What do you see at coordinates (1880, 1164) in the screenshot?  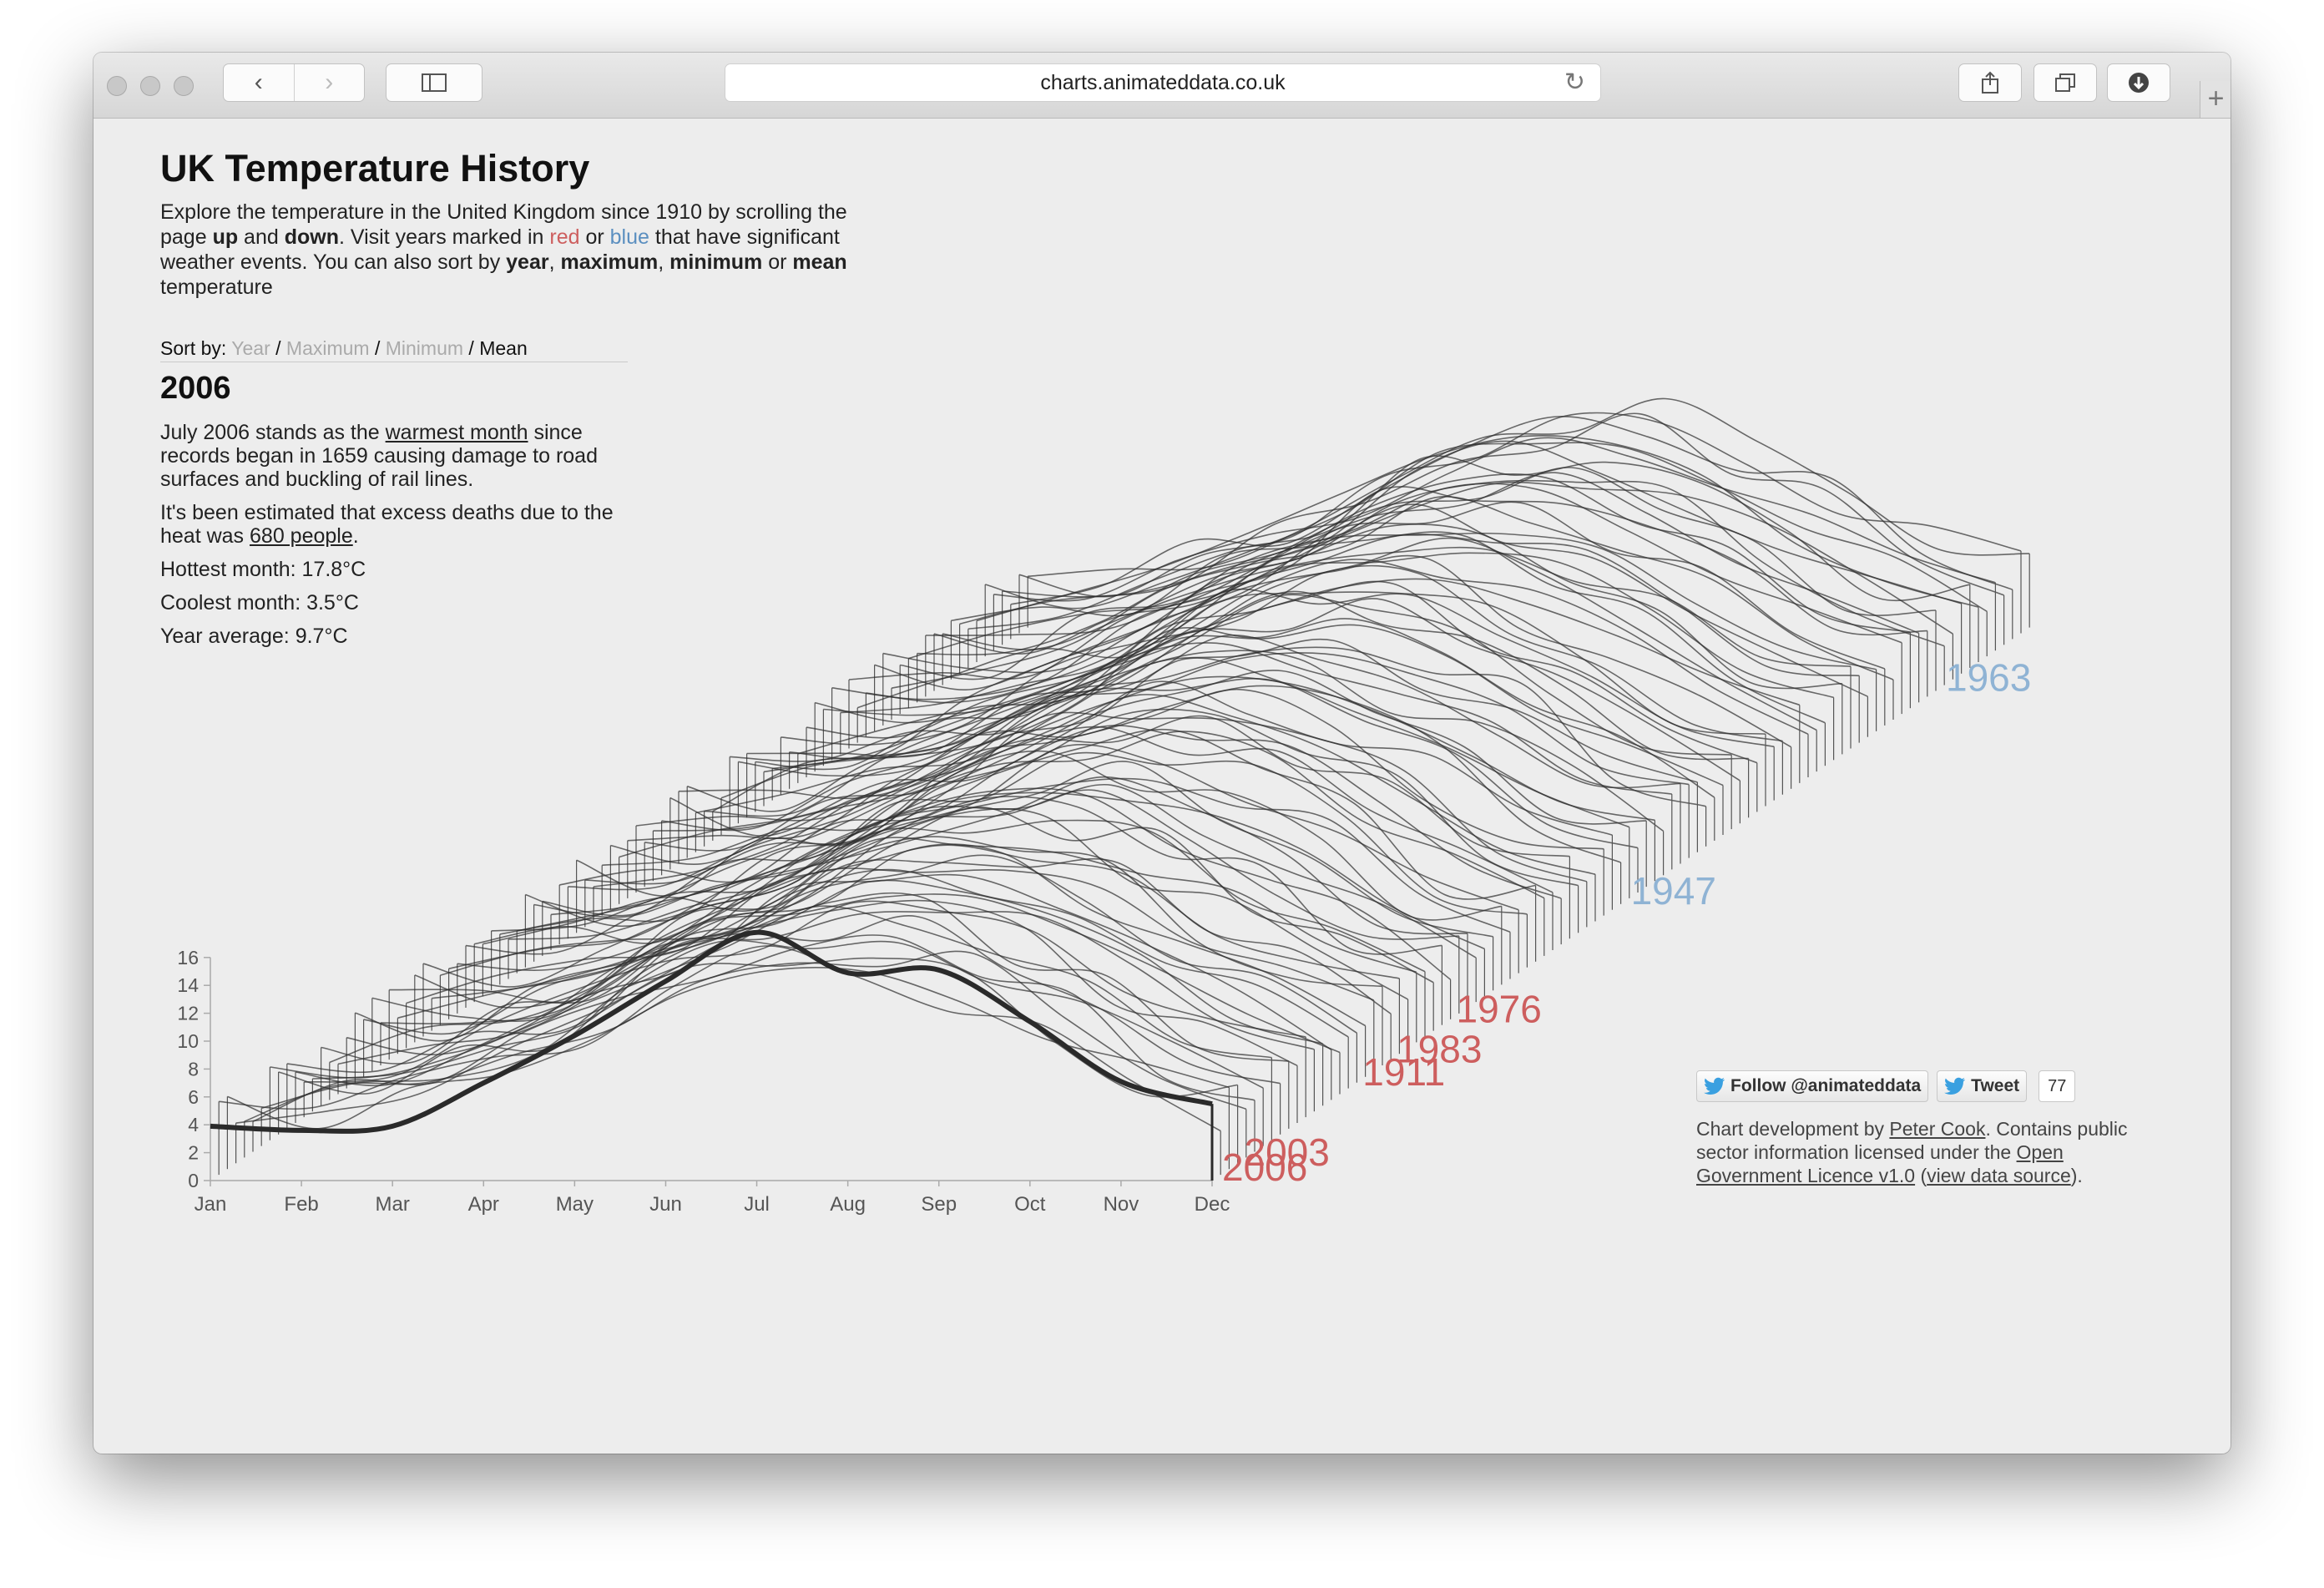 I see `licence-link: Open Government Licence v1.0` at bounding box center [1880, 1164].